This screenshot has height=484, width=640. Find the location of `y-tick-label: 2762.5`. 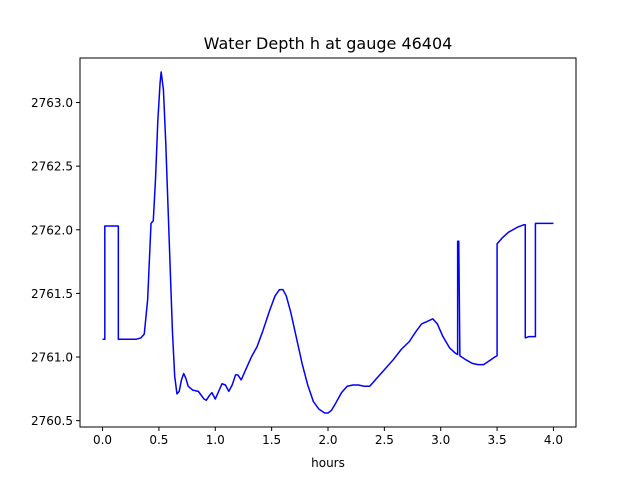

y-tick-label: 2762.5 is located at coordinates (52, 167).